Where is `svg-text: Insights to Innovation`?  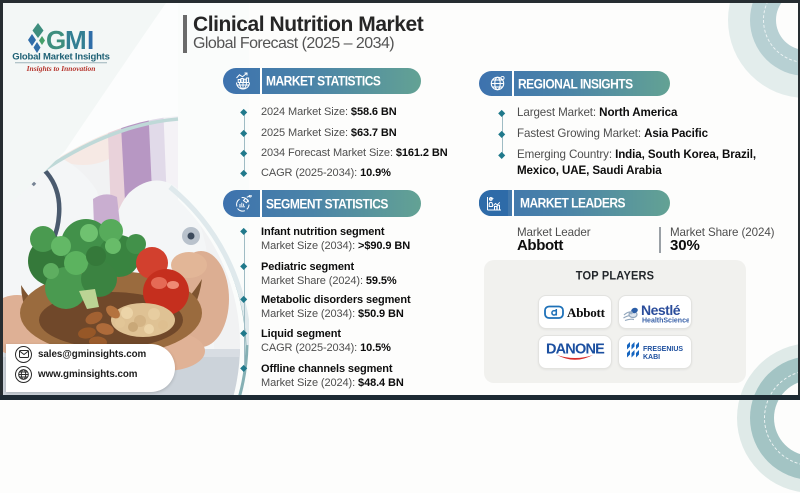
svg-text: Insights to Innovation is located at coordinates (61, 68).